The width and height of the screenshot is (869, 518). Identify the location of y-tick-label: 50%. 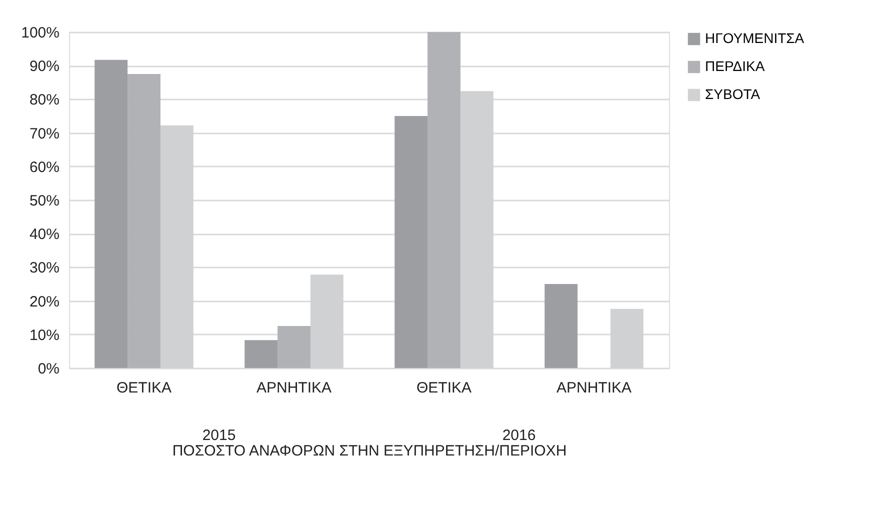
(44, 201).